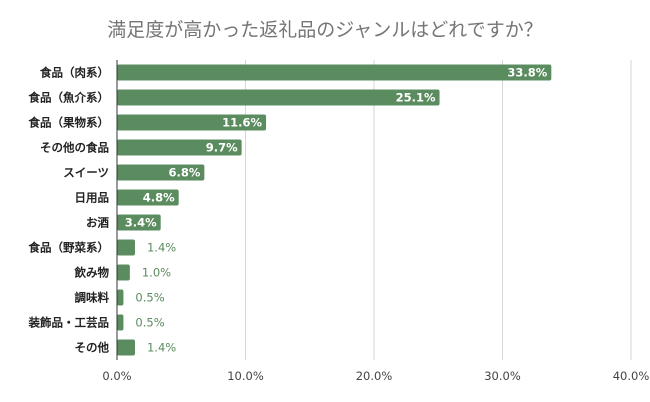  What do you see at coordinates (527, 73) in the screenshot?
I see `data-label: 33.8%` at bounding box center [527, 73].